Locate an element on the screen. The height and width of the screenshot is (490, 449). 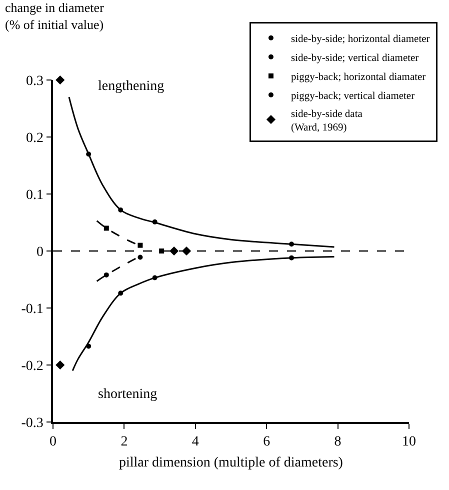
y-tick-label: -0.1 is located at coordinates (32, 309).